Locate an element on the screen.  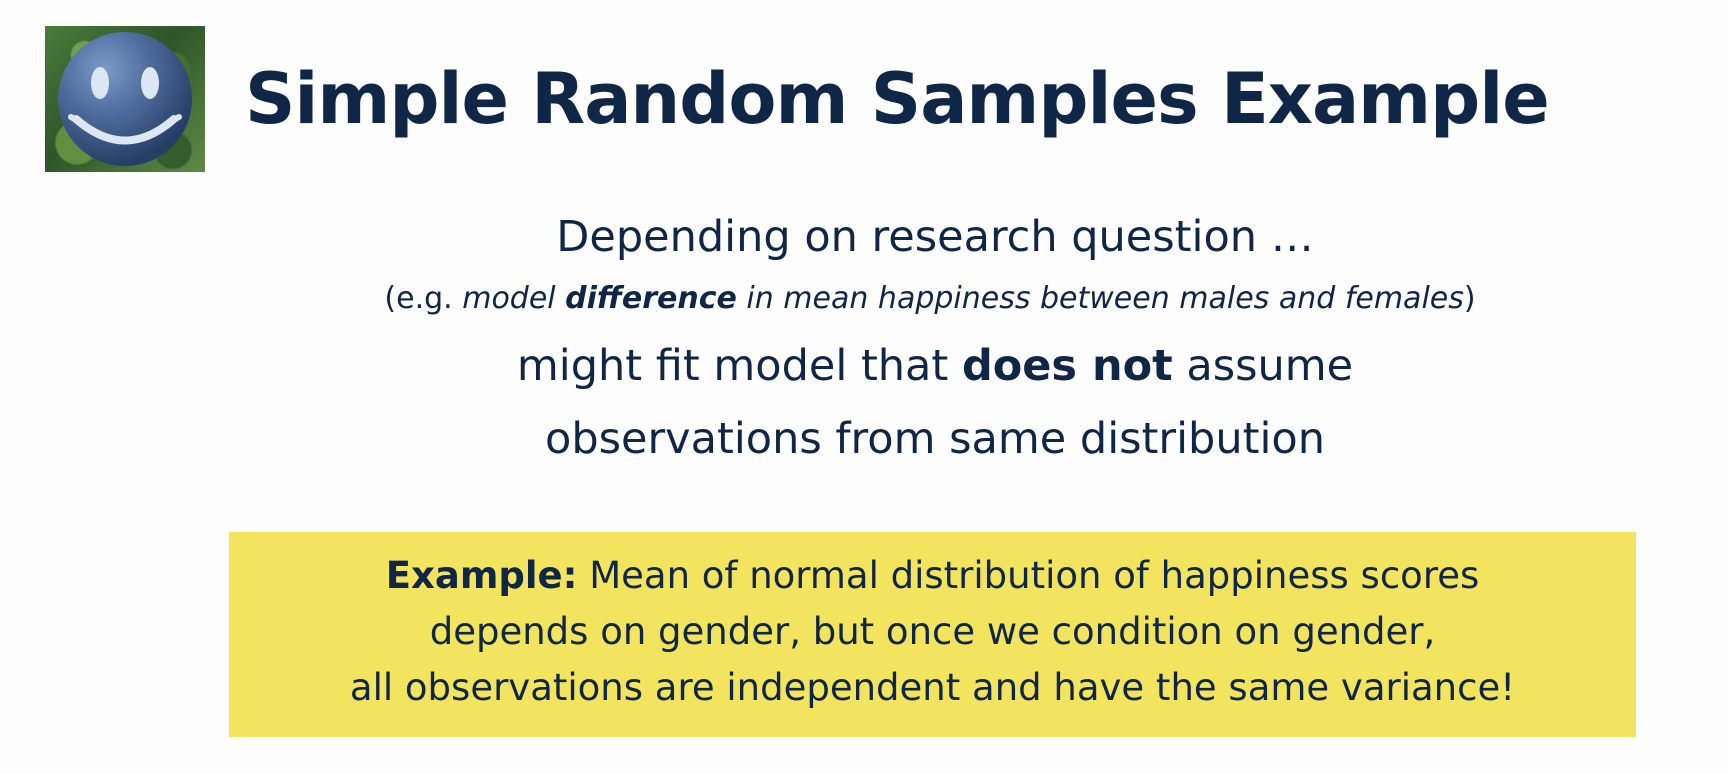
smiley-face-icon is located at coordinates (125, 99).